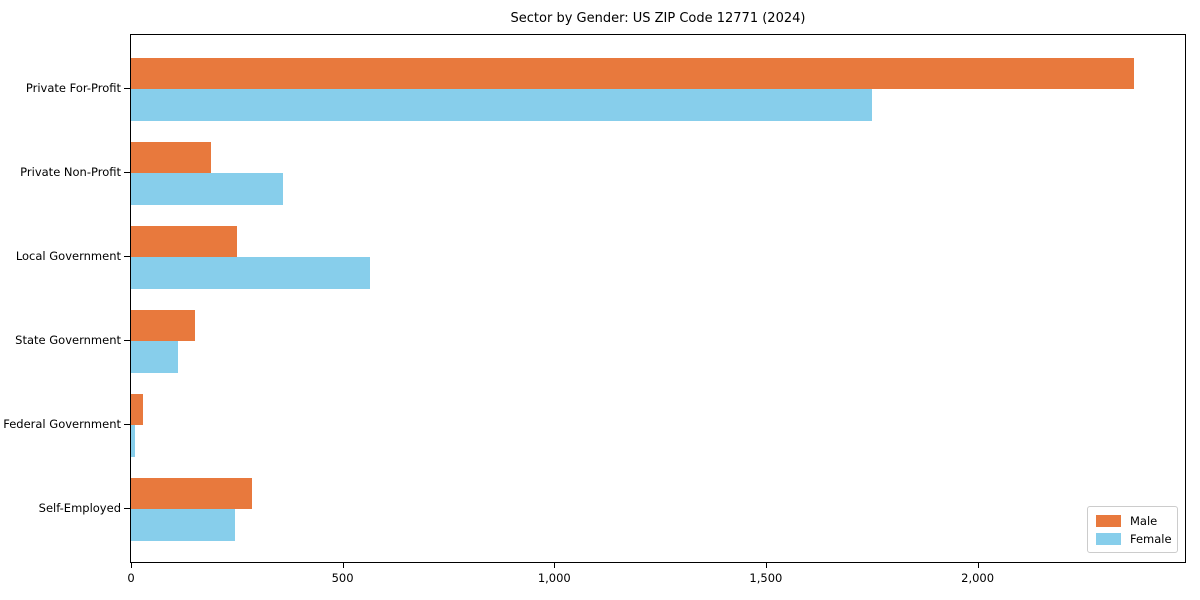  What do you see at coordinates (73, 88) in the screenshot?
I see `y-tick-label: Private For-Profit` at bounding box center [73, 88].